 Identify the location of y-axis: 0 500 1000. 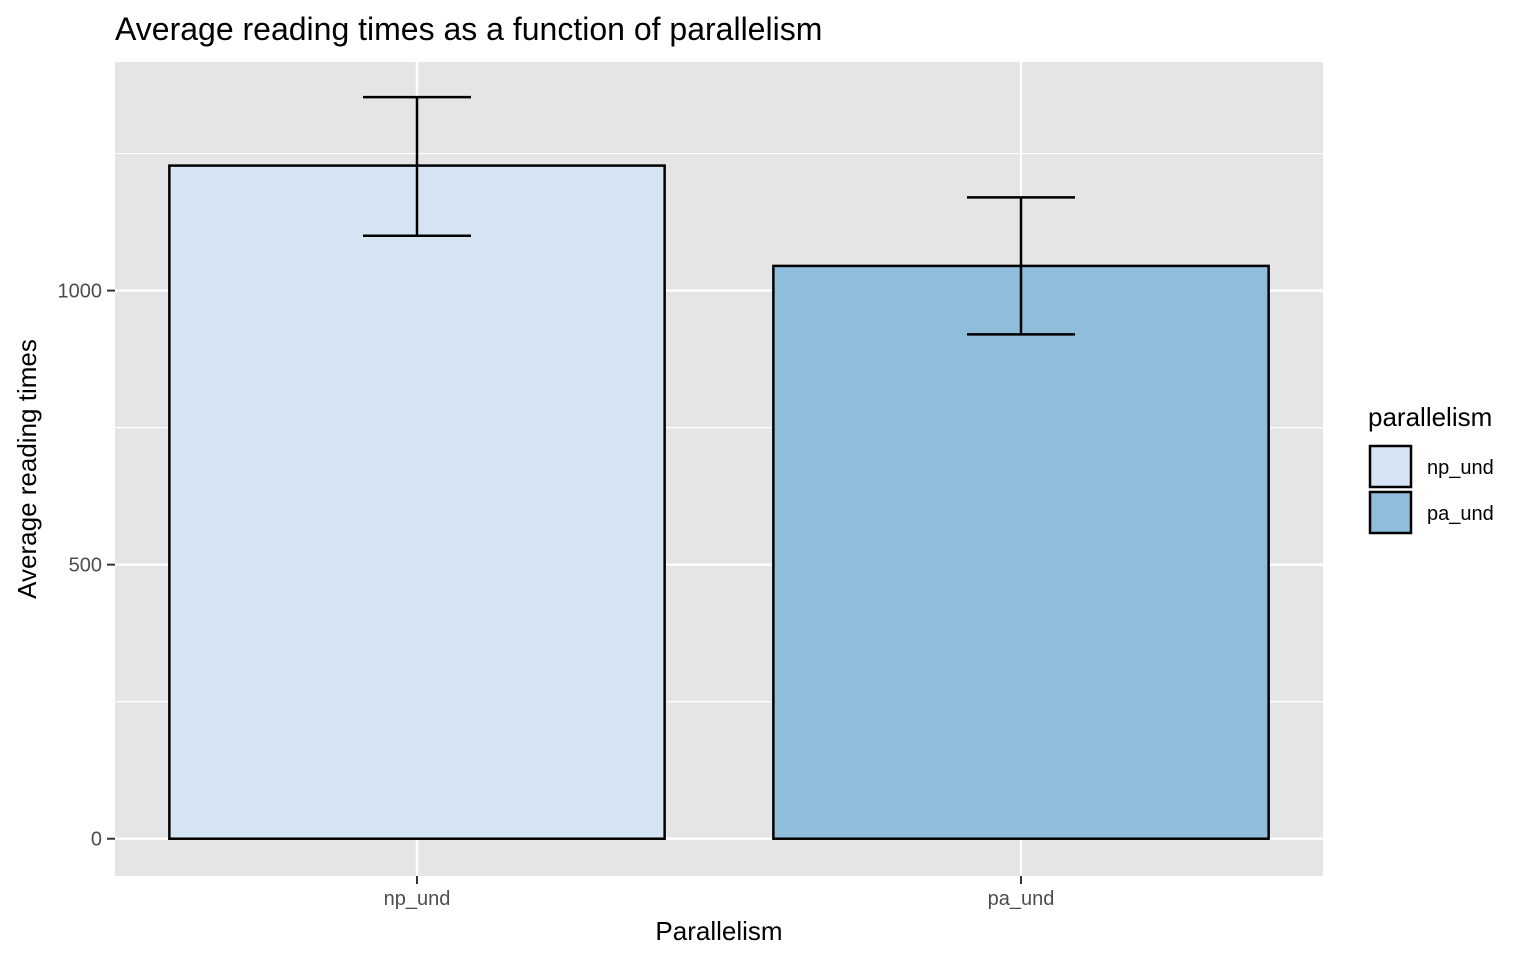
(86, 566).